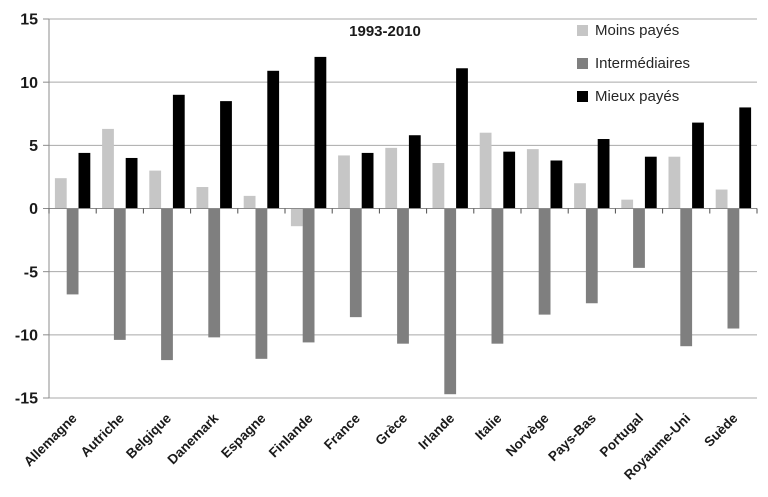 The image size is (768, 497). Describe the element at coordinates (261, 283) in the screenshot. I see `bar-intermediaires-espagne` at that location.